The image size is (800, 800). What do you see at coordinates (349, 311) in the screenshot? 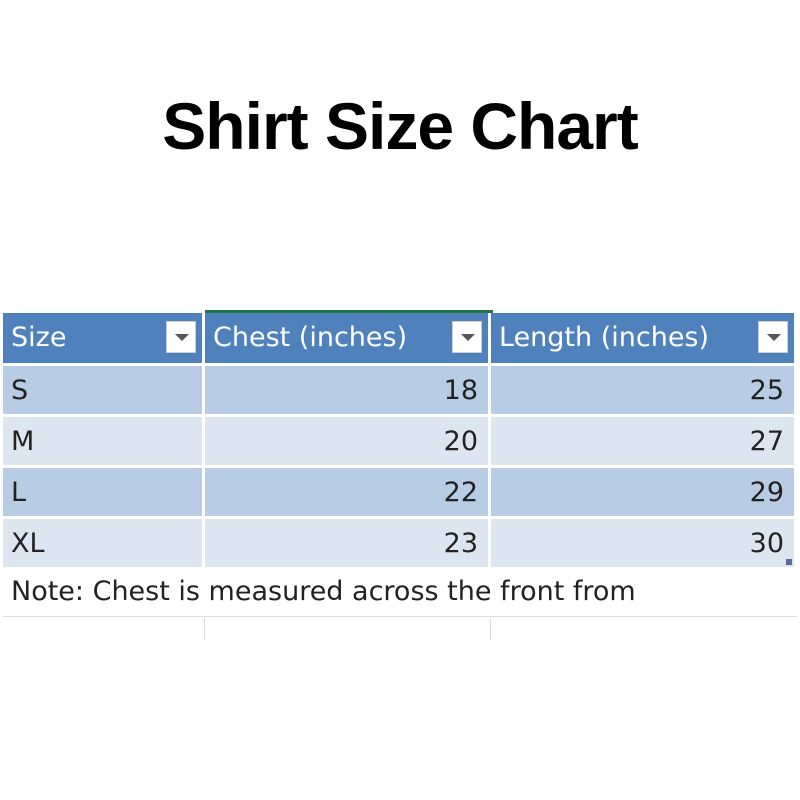
I see `active-column-indicator` at bounding box center [349, 311].